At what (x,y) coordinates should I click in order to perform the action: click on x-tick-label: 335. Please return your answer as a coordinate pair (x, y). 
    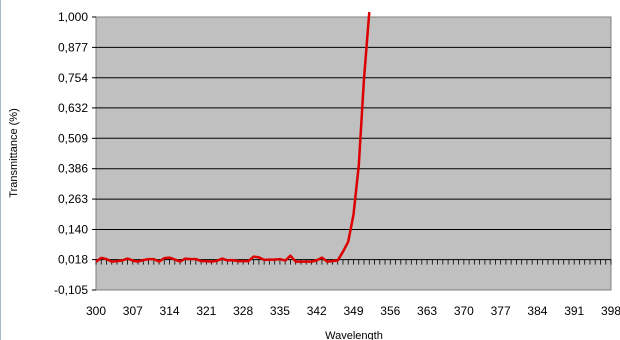
    Looking at the image, I should click on (280, 311).